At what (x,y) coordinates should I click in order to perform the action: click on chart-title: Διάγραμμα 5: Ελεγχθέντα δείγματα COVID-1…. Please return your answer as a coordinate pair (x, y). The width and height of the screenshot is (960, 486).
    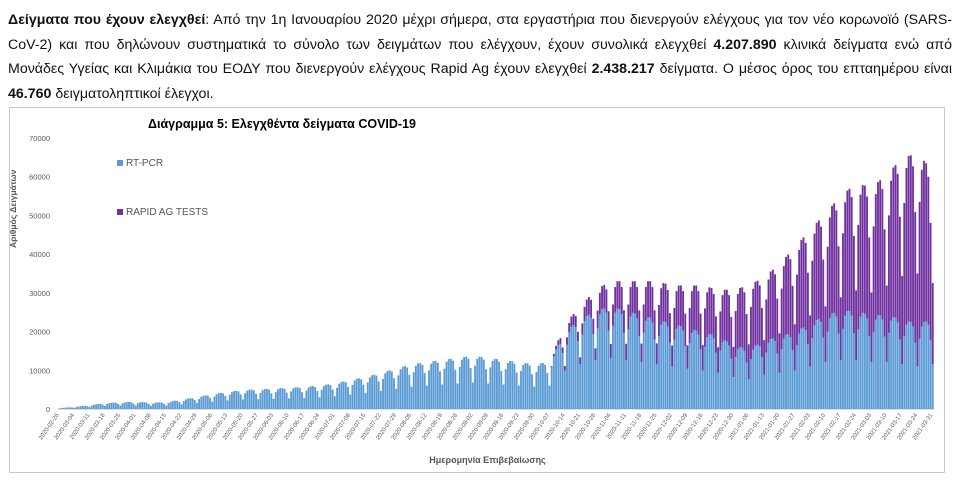
    Looking at the image, I should click on (282, 124).